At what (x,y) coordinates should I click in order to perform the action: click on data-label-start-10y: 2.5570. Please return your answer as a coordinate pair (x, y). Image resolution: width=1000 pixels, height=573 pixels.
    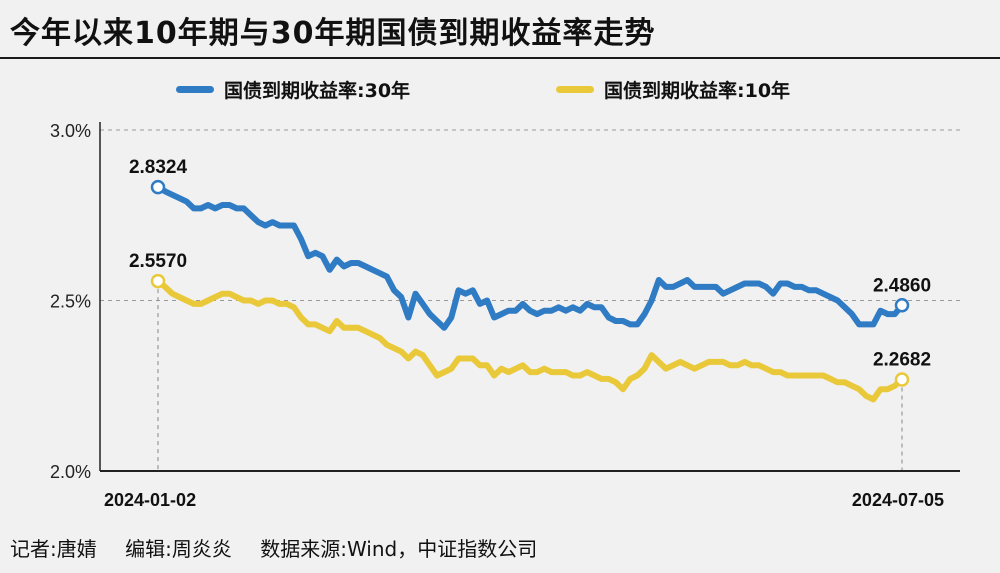
    Looking at the image, I should click on (158, 261).